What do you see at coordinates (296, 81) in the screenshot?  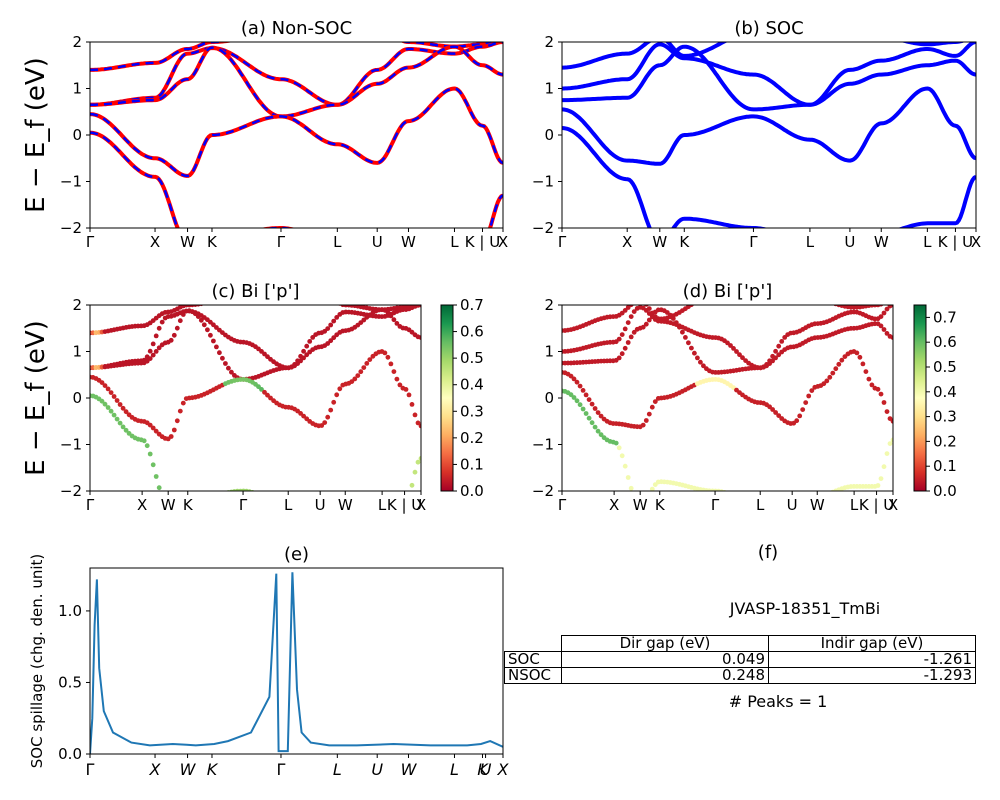 I see `band-line-nonsoc` at bounding box center [296, 81].